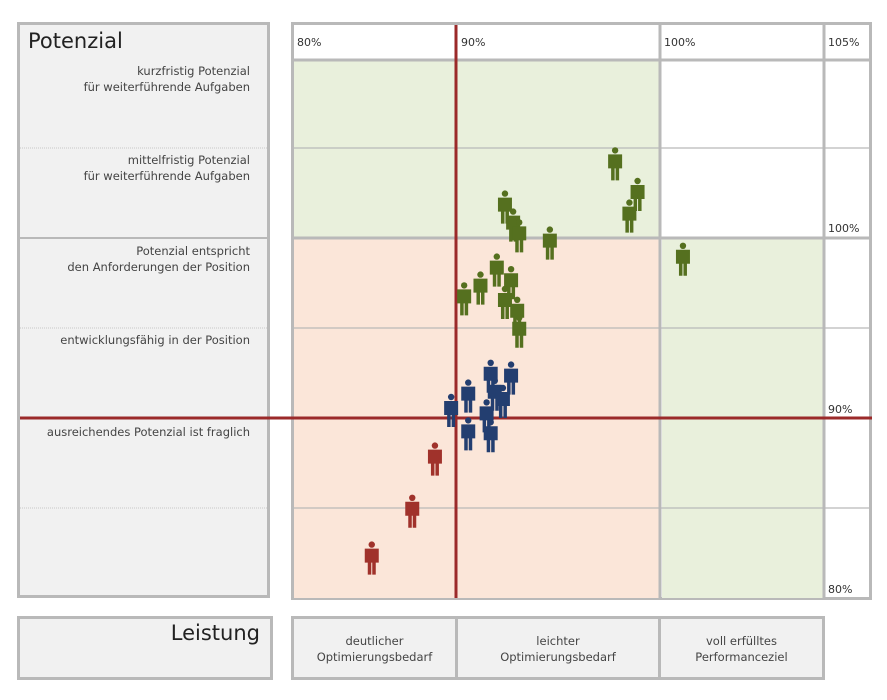  Describe the element at coordinates (75, 41) in the screenshot. I see `potenzial-title: Potenzial` at that location.